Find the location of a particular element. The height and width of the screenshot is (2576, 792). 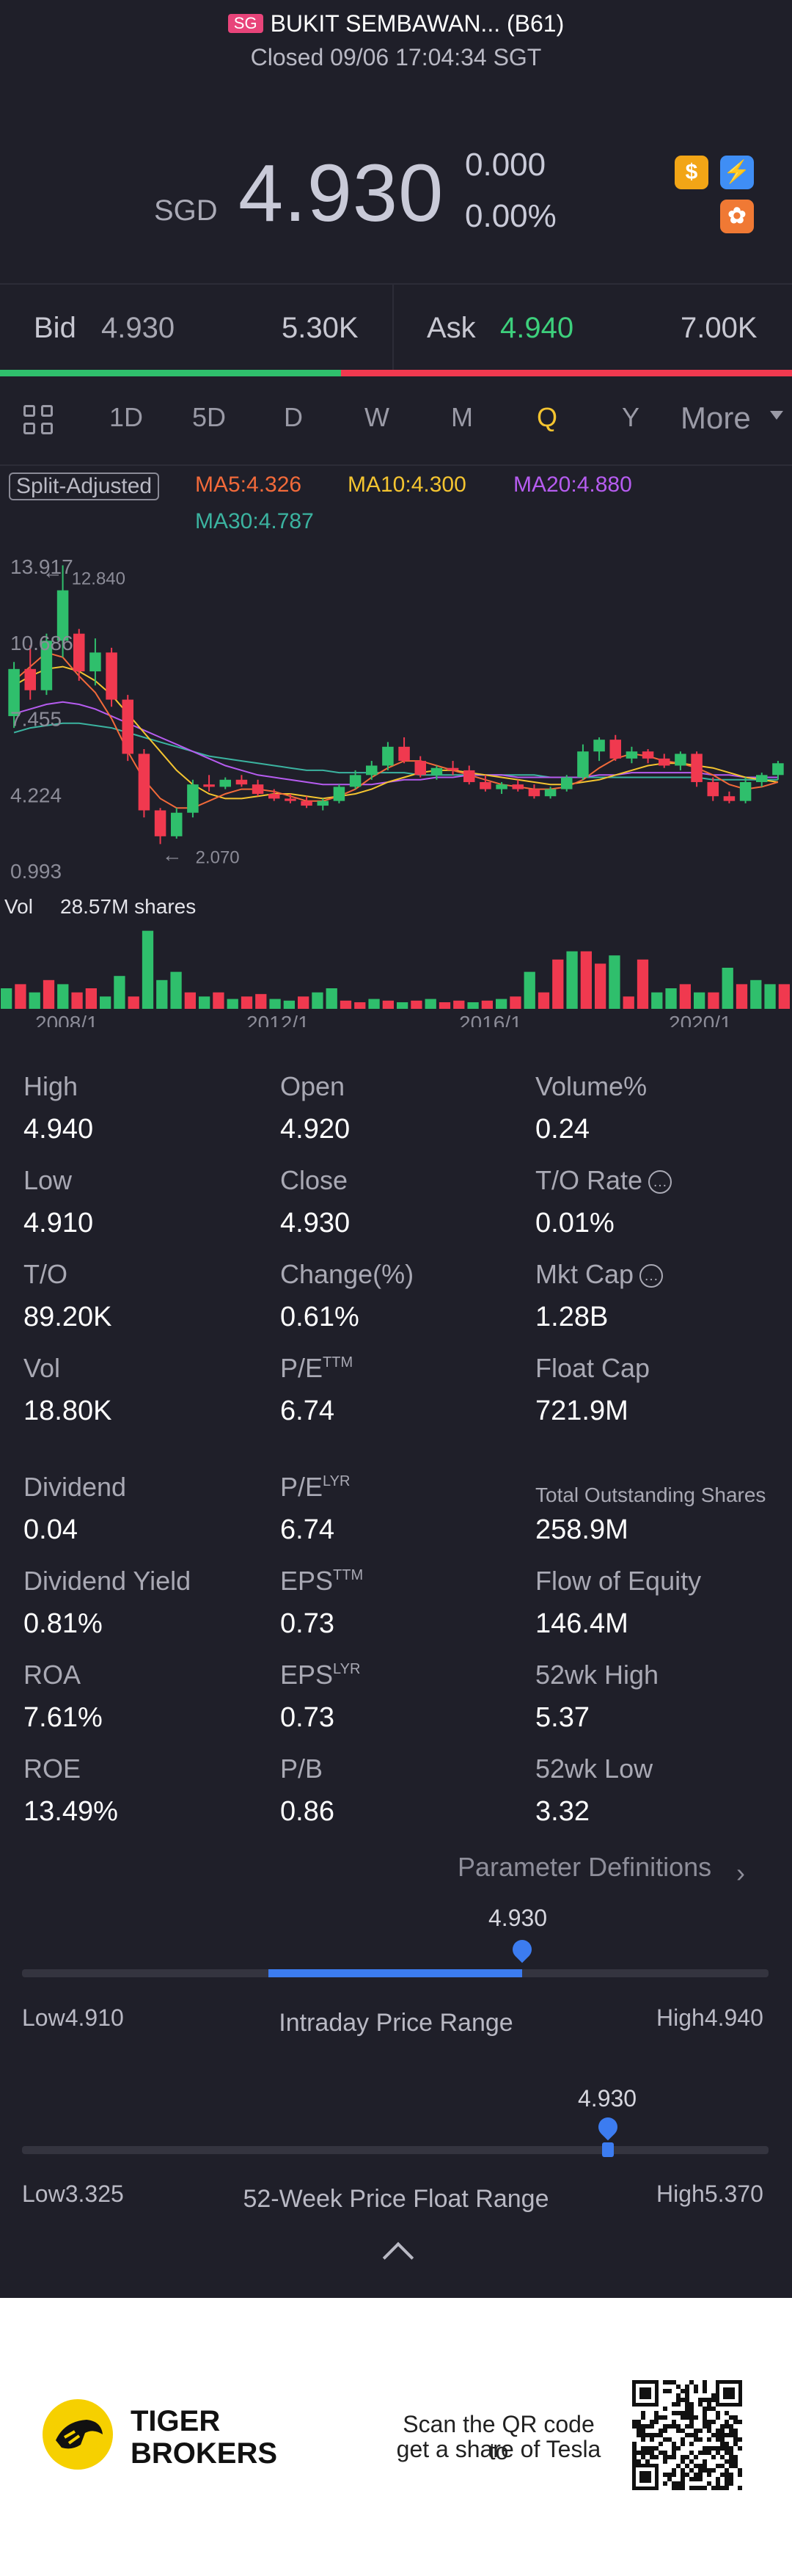

parameter-definitions-link: Parameter Definitions is located at coordinates (585, 1867).